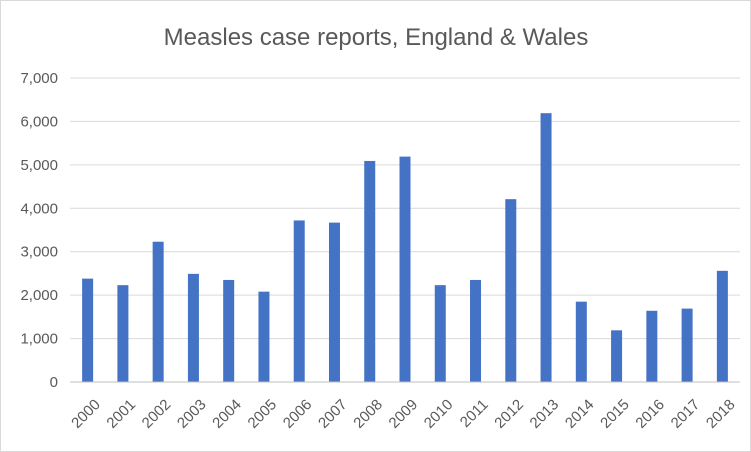  What do you see at coordinates (405, 269) in the screenshot?
I see `bar-2009` at bounding box center [405, 269].